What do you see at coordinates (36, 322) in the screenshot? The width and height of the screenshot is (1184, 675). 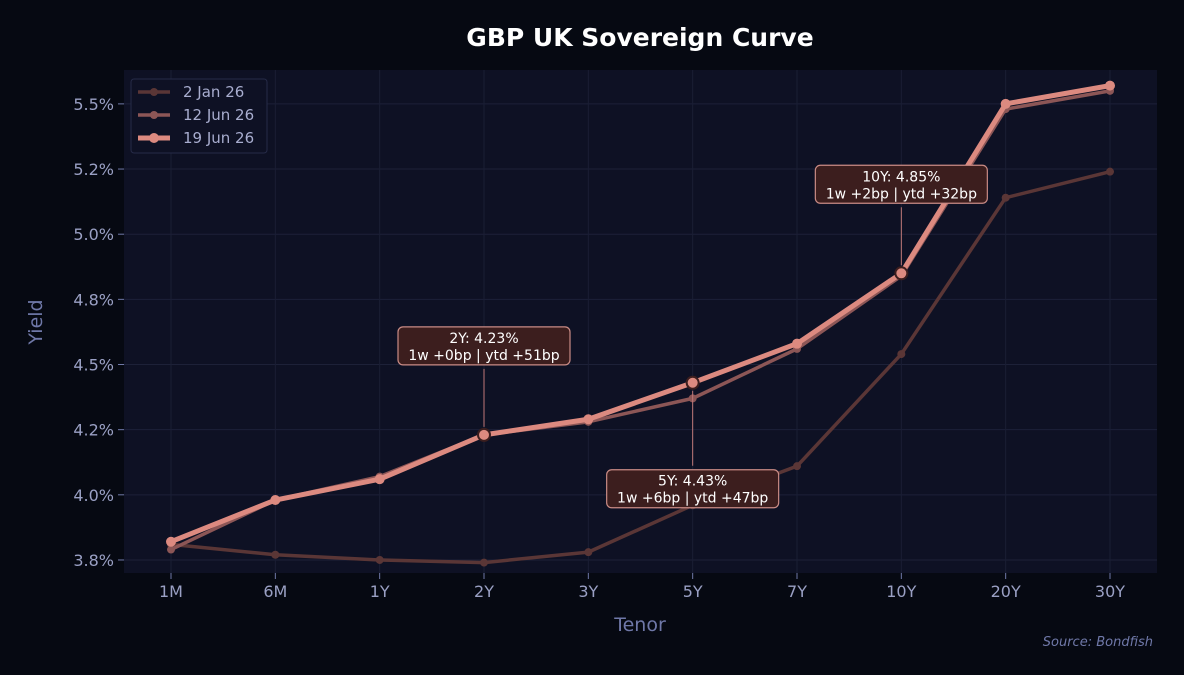 I see `y-axis-title: Yield` at bounding box center [36, 322].